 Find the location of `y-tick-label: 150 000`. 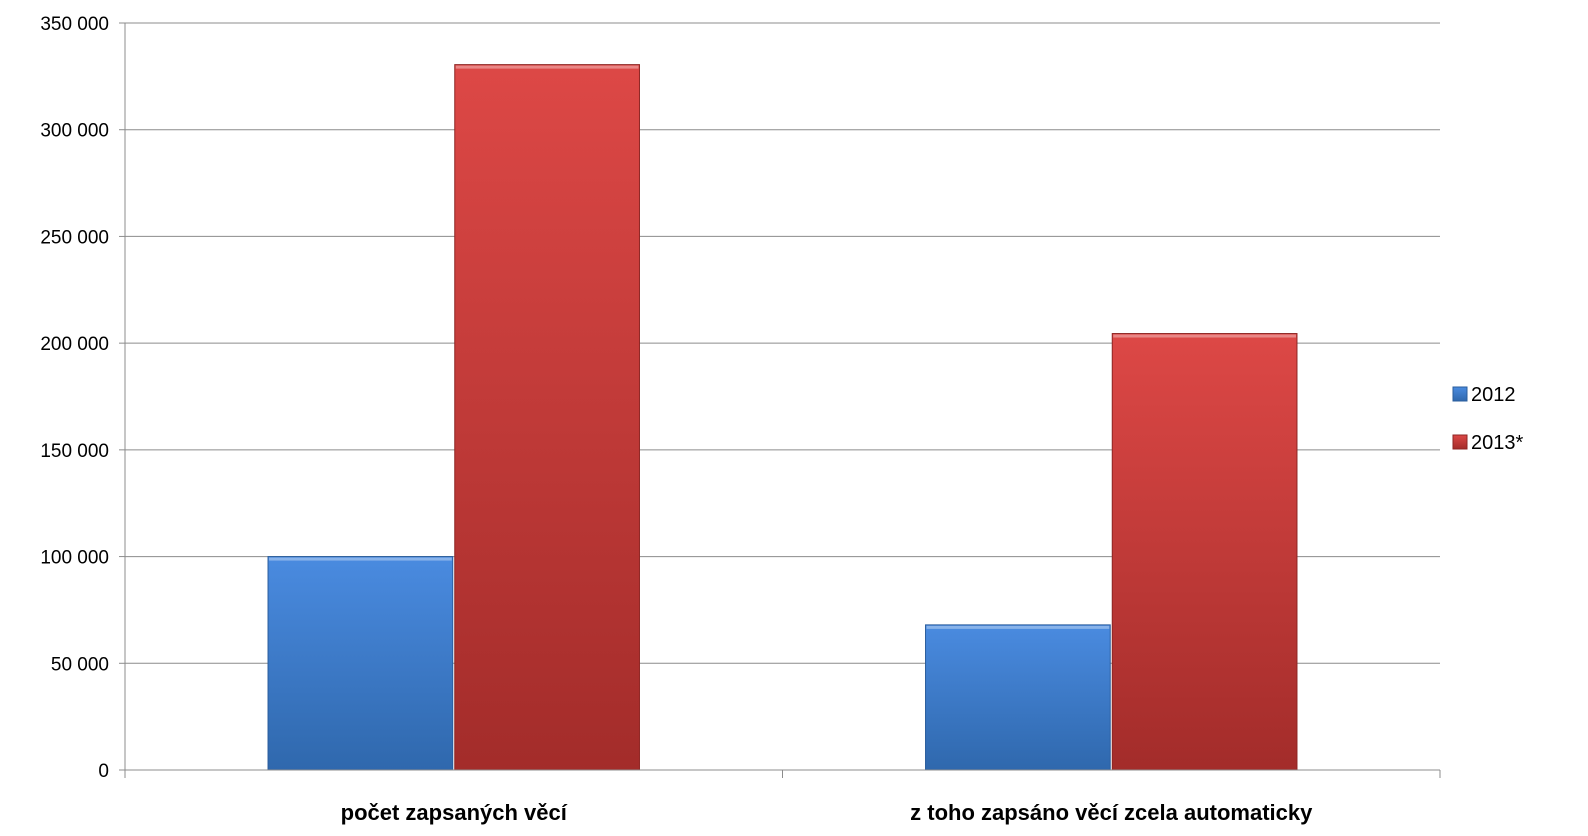

y-tick-label: 150 000 is located at coordinates (74, 451).